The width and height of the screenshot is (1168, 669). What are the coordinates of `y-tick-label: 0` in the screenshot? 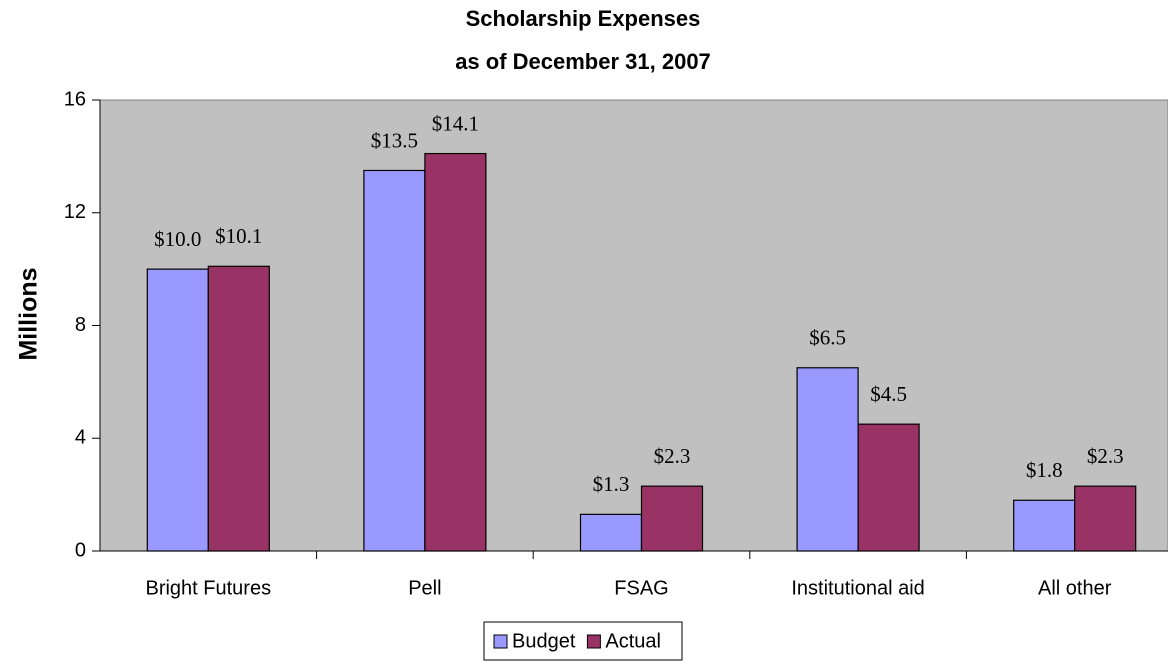 It's located at (80, 550).